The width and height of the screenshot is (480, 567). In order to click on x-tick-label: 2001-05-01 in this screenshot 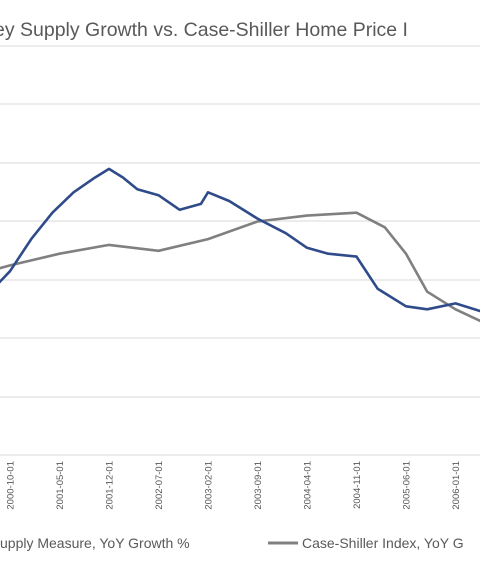, I will do `click(60, 485)`.